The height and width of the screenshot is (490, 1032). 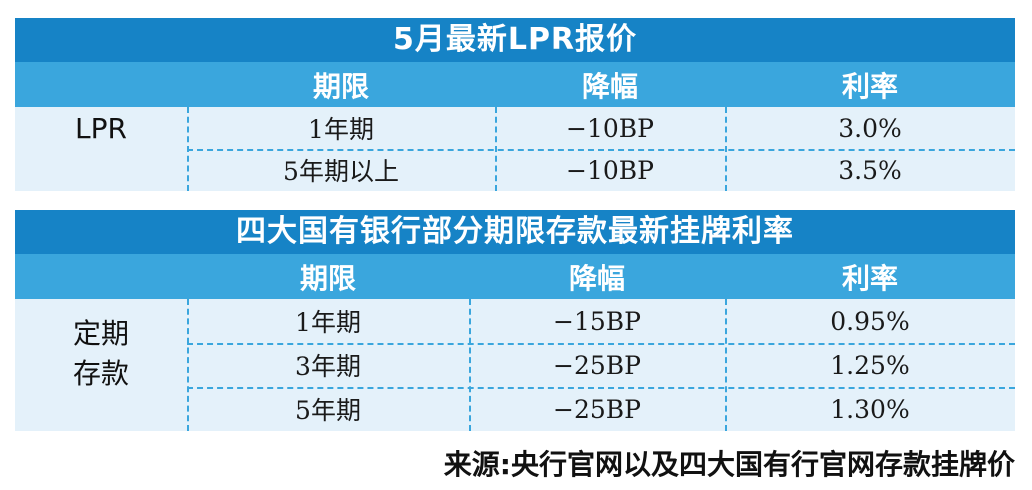 I want to click on lpr-table-header: 期限 降幅 利率, so click(x=515, y=84).